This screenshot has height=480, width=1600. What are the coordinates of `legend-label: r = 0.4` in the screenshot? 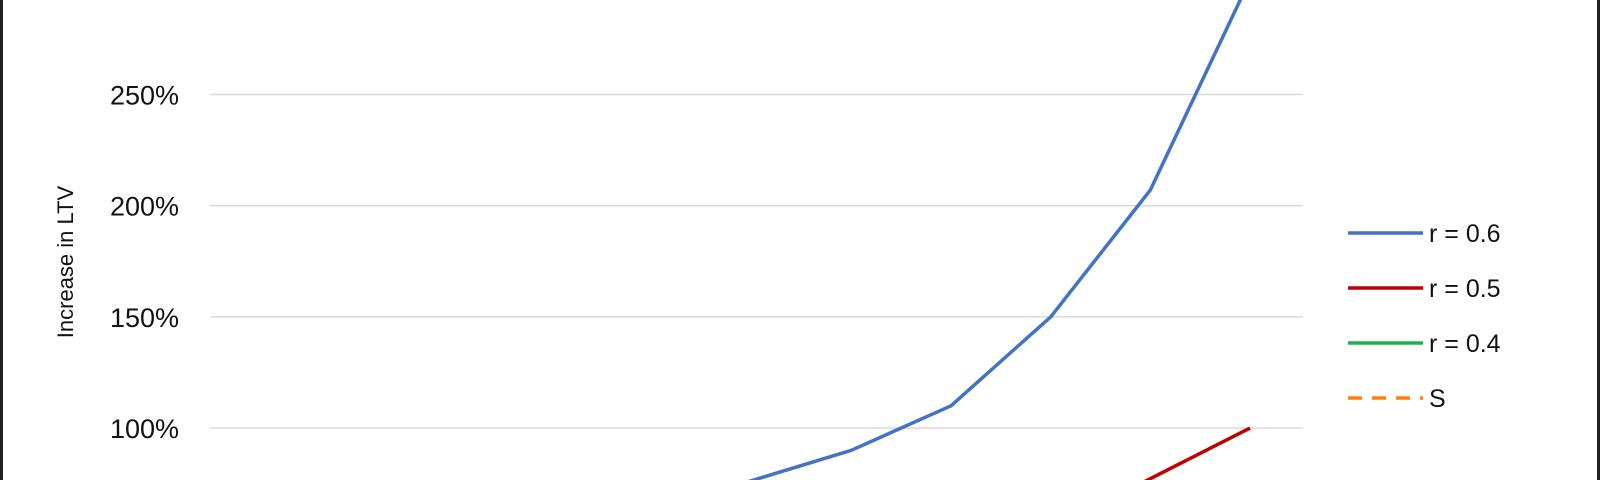 It's located at (1465, 344).